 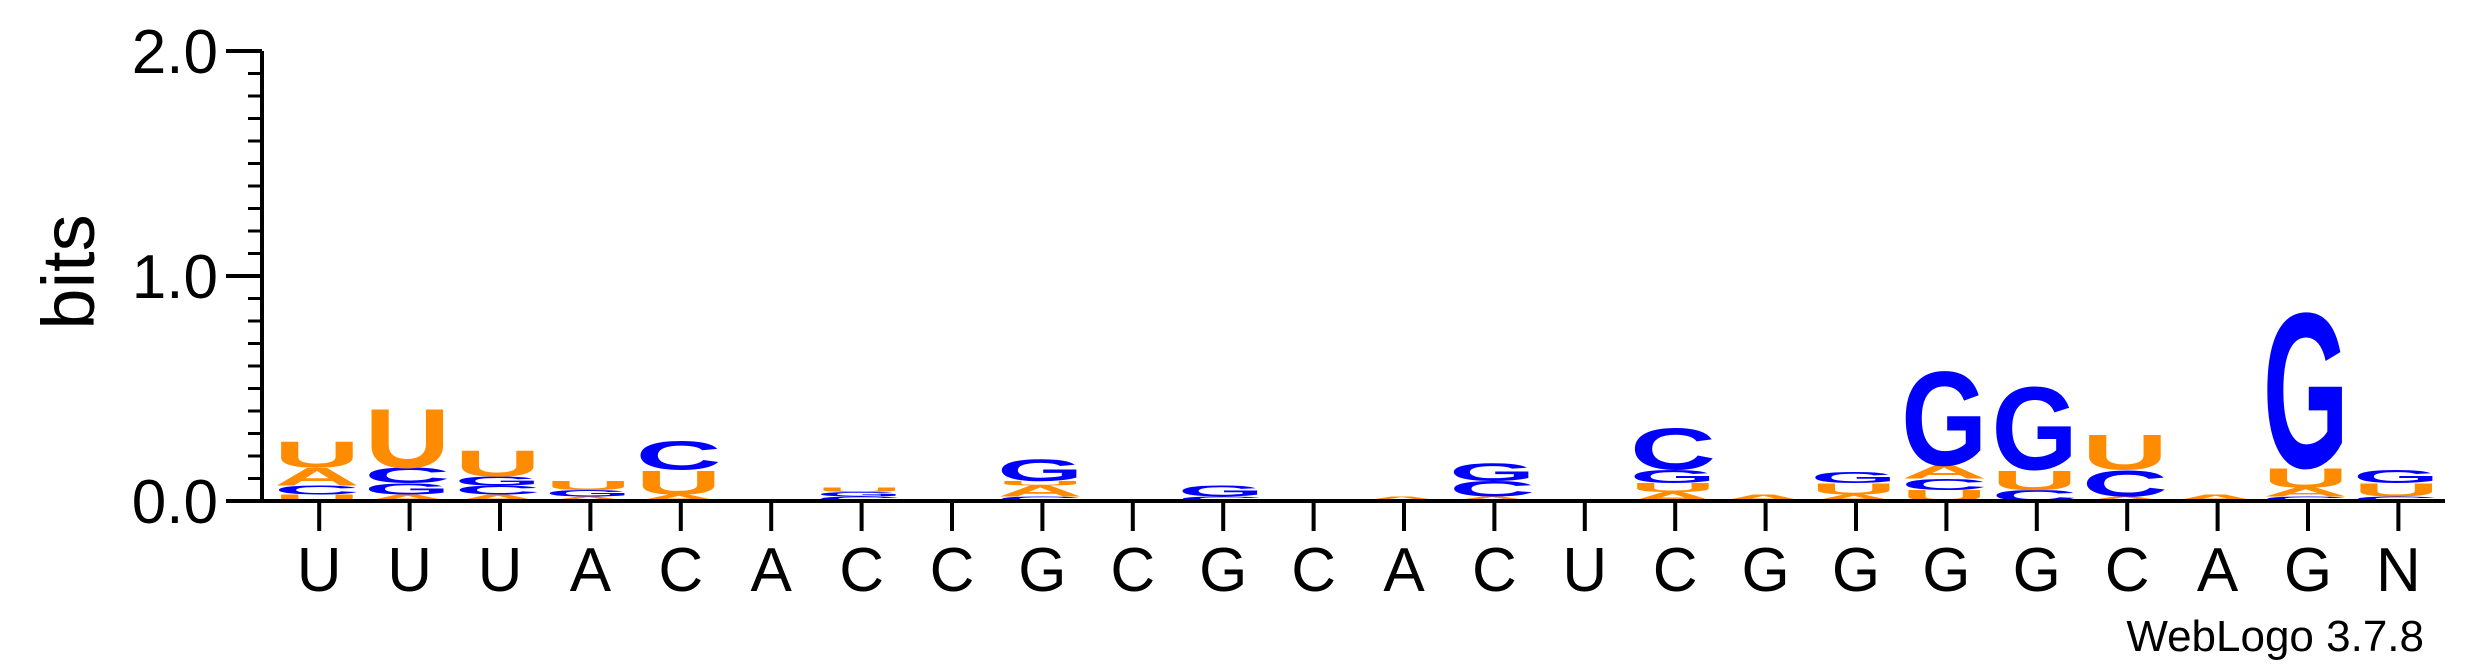 What do you see at coordinates (68, 271) in the screenshot?
I see `y-axis-title: bits` at bounding box center [68, 271].